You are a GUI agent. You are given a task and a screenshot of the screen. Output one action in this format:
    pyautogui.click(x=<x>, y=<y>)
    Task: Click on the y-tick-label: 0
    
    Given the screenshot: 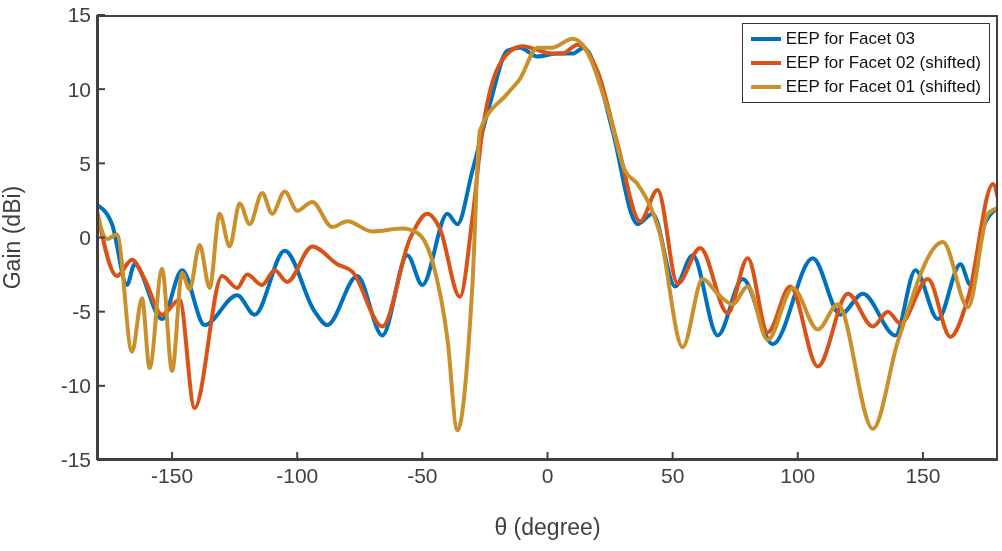 What is the action you would take?
    pyautogui.click(x=85, y=237)
    